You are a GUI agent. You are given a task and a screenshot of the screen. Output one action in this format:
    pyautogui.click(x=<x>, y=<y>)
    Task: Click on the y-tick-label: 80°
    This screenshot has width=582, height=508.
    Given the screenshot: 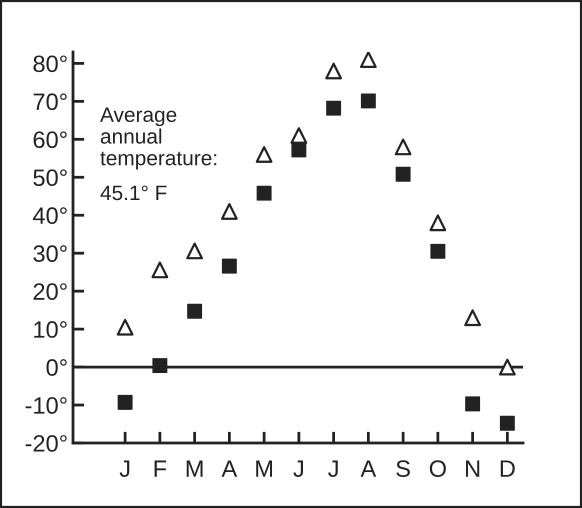 What is the action you would take?
    pyautogui.click(x=50, y=63)
    